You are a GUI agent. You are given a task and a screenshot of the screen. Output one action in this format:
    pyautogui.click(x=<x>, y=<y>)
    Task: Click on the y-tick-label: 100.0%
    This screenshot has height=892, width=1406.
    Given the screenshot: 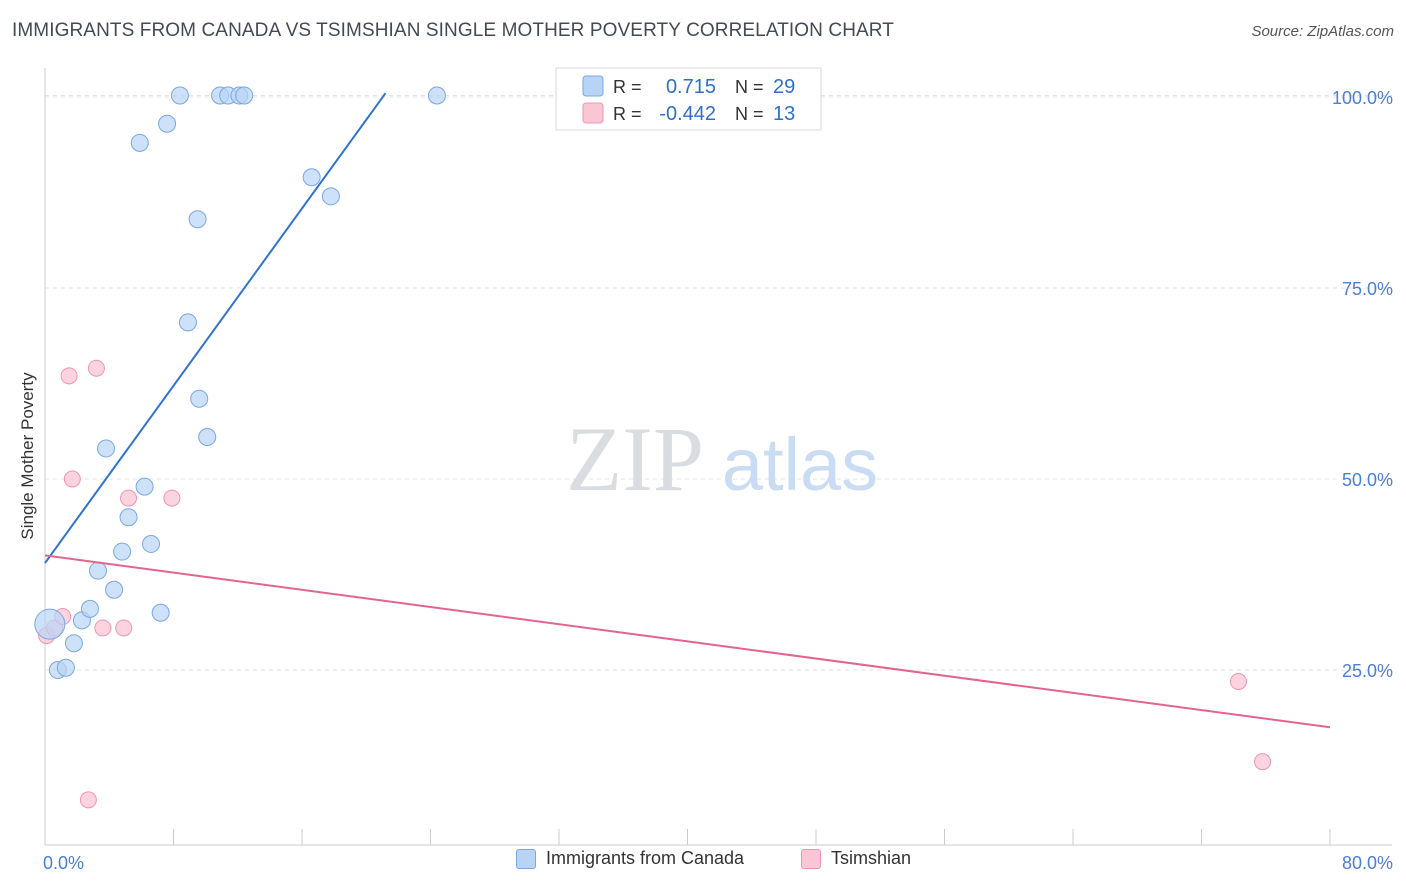 What is the action you would take?
    pyautogui.click(x=1362, y=98)
    